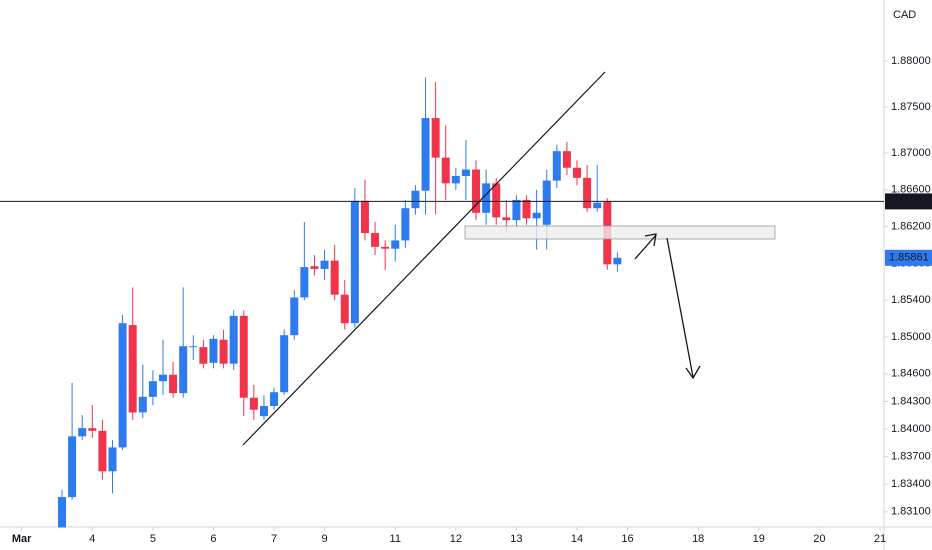  What do you see at coordinates (819, 539) in the screenshot?
I see `x-tick-label: 20` at bounding box center [819, 539].